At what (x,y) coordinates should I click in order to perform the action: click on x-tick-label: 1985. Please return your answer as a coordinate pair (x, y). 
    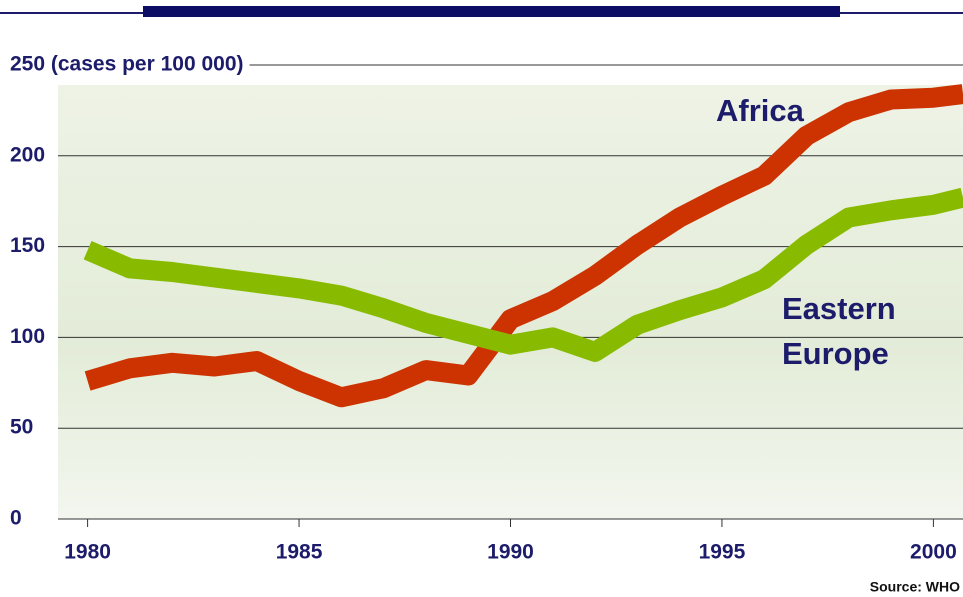
    Looking at the image, I should click on (299, 552).